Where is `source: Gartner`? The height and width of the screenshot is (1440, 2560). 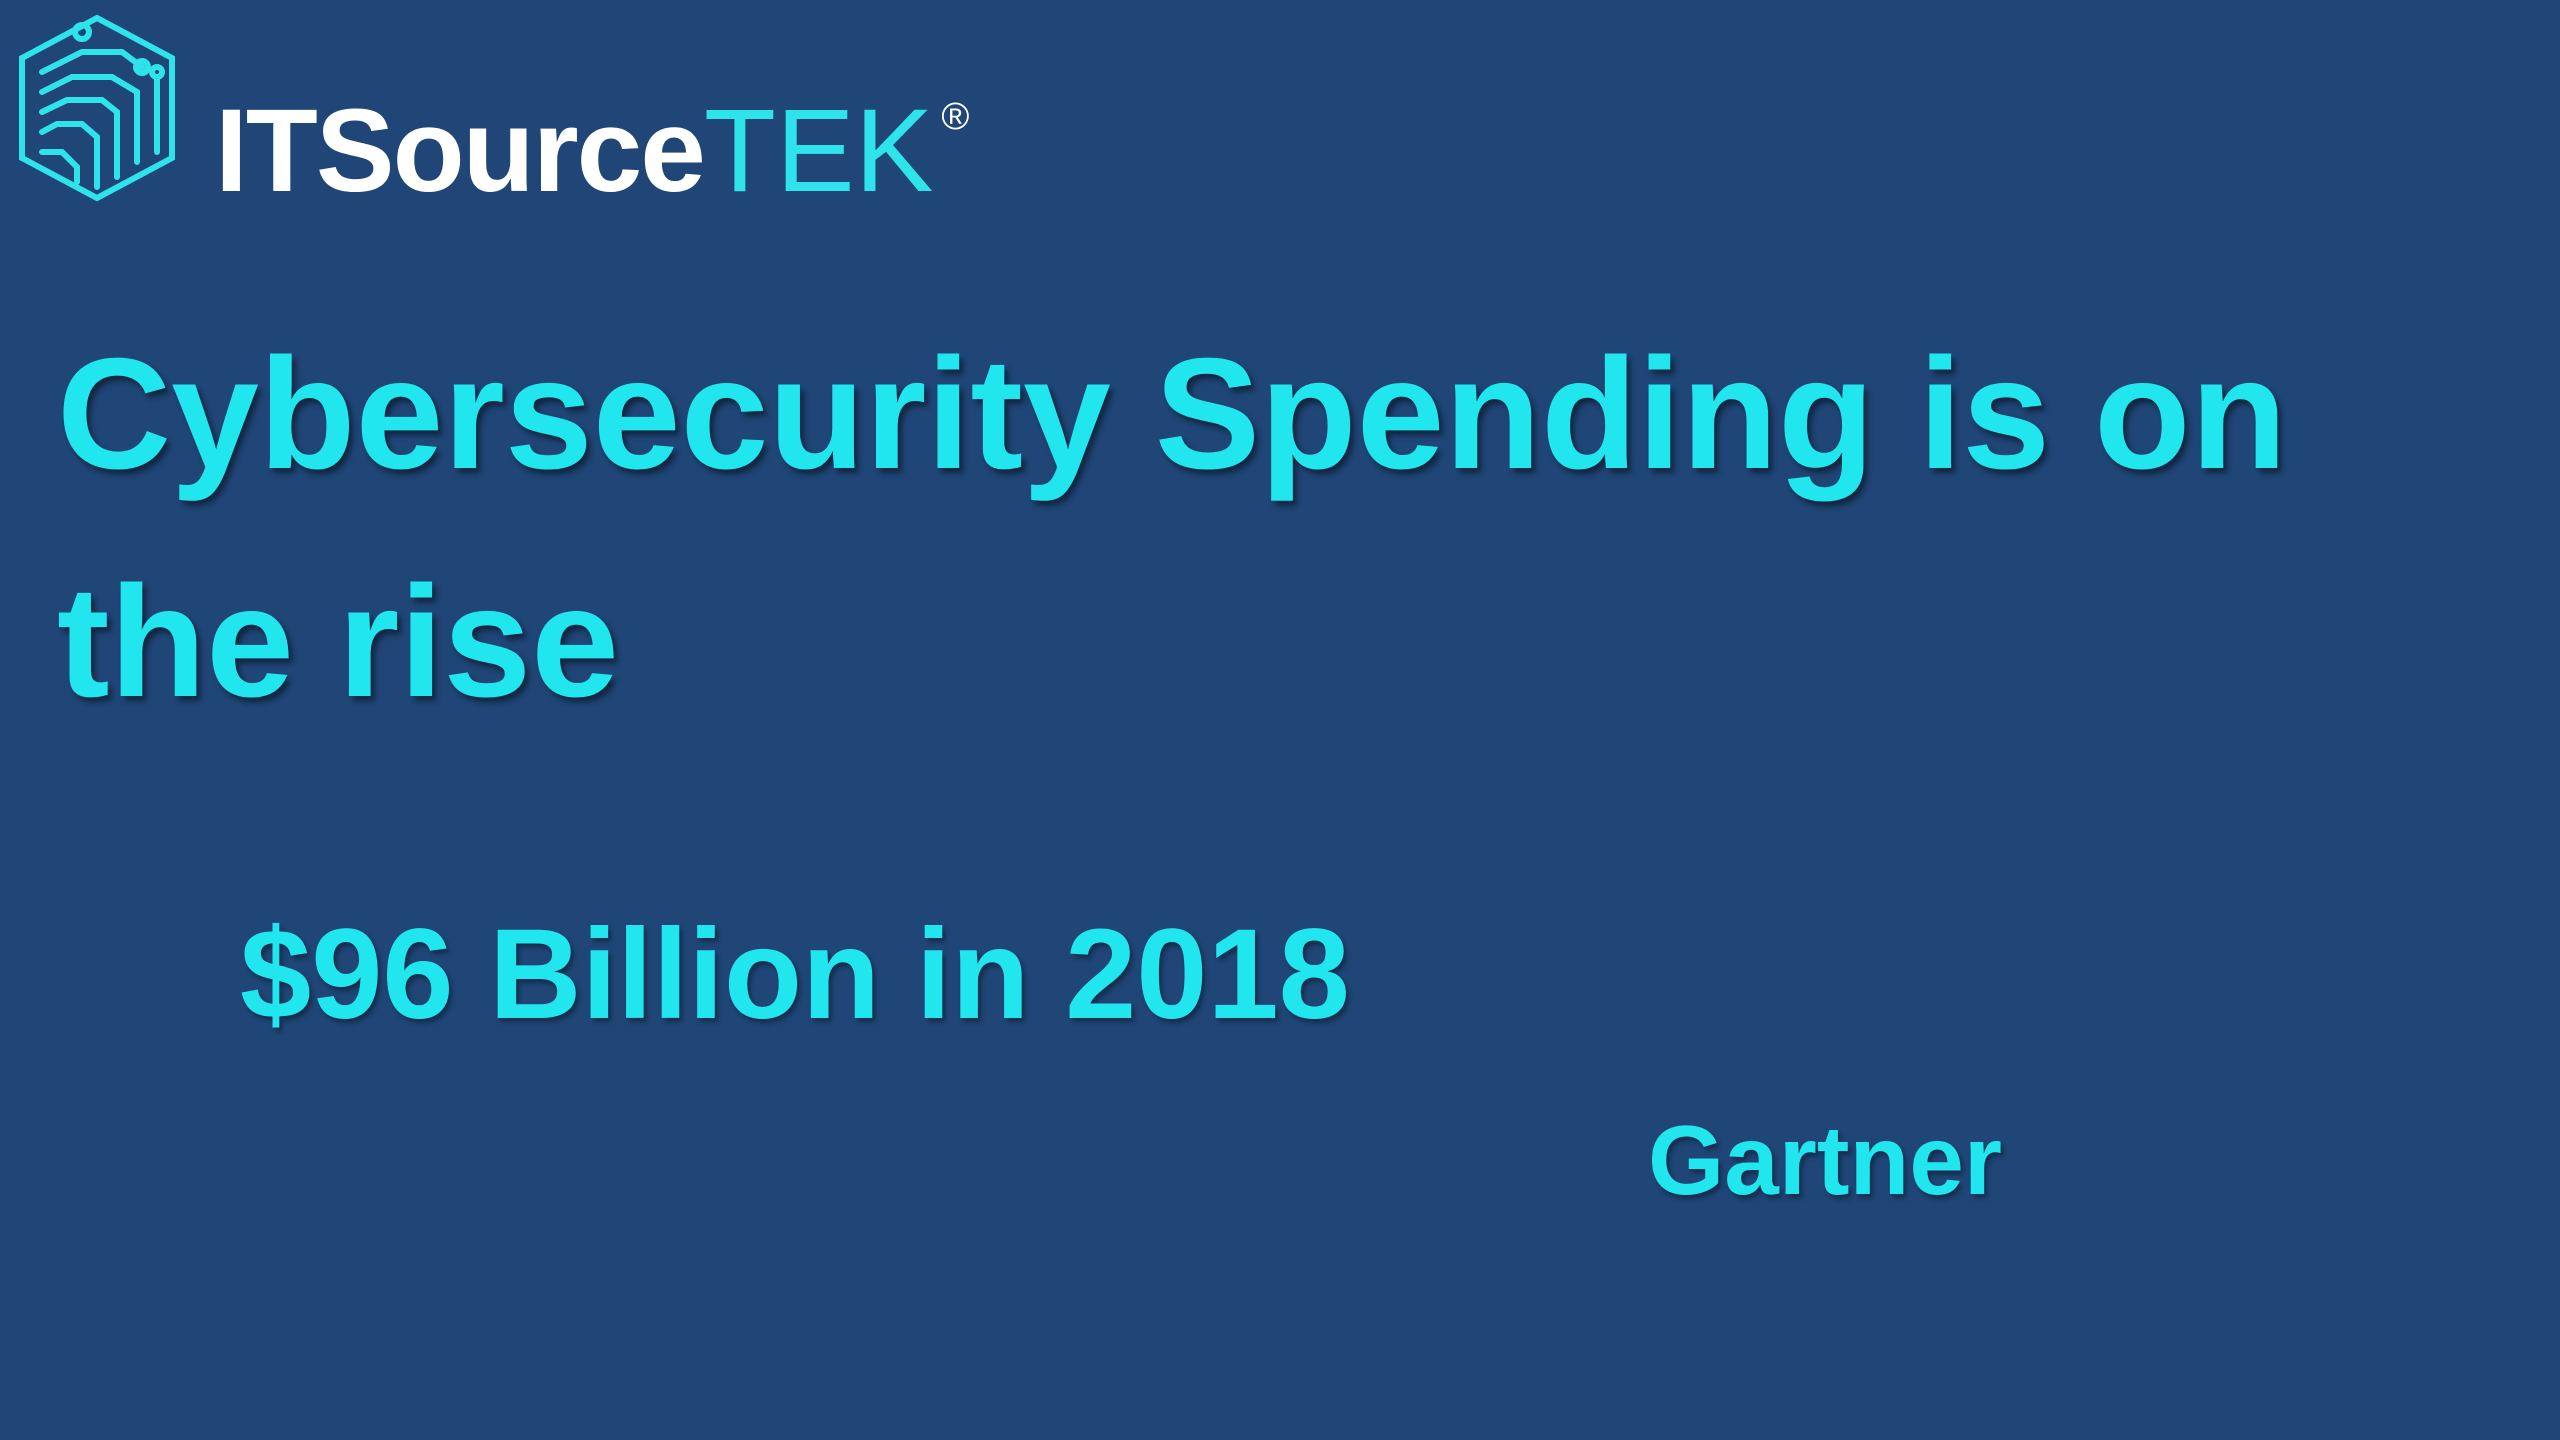 source: Gartner is located at coordinates (1825, 1160).